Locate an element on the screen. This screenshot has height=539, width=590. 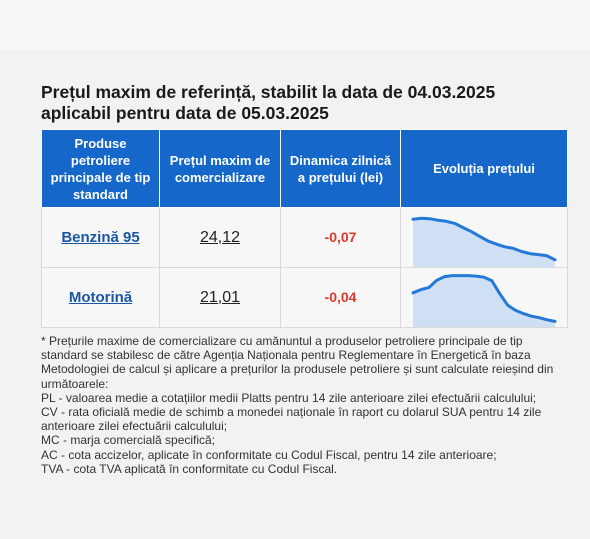
product-cell: Benzină 95 is located at coordinates (100, 237).